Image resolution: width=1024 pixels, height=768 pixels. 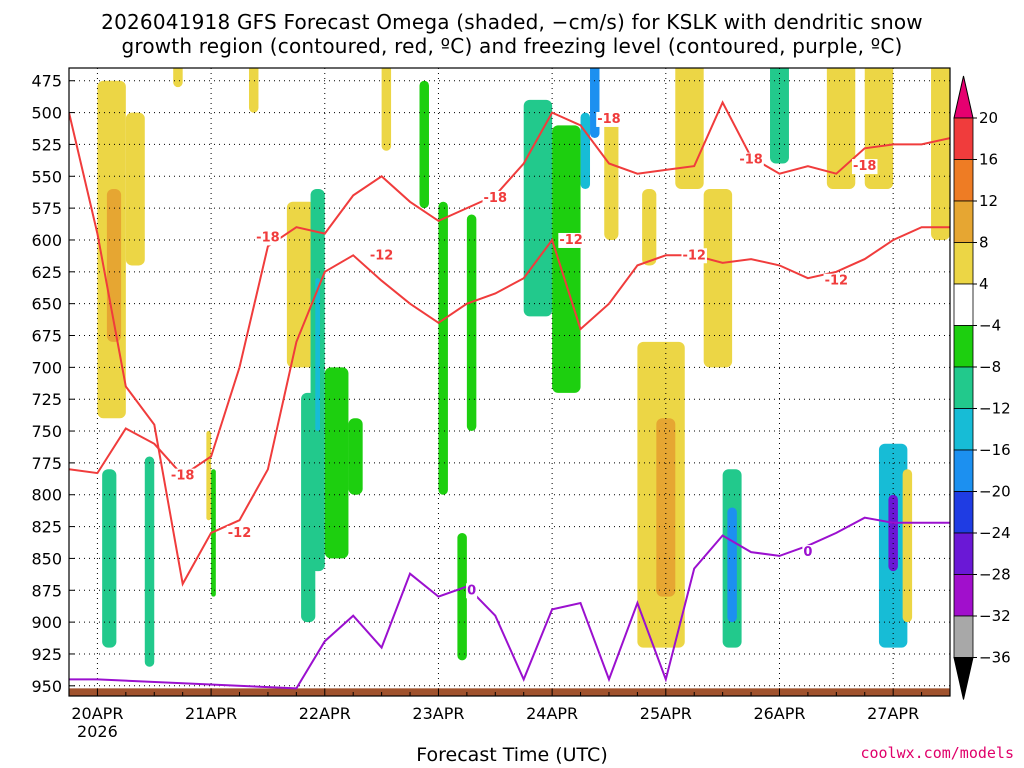 What do you see at coordinates (46, 240) in the screenshot?
I see `y-tick-label-600: 600` at bounding box center [46, 240].